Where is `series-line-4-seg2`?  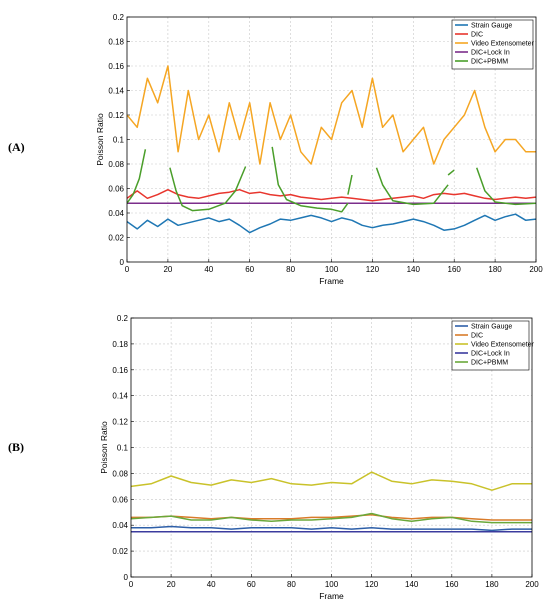
series-line-4-seg2 is located at coordinates (310, 179).